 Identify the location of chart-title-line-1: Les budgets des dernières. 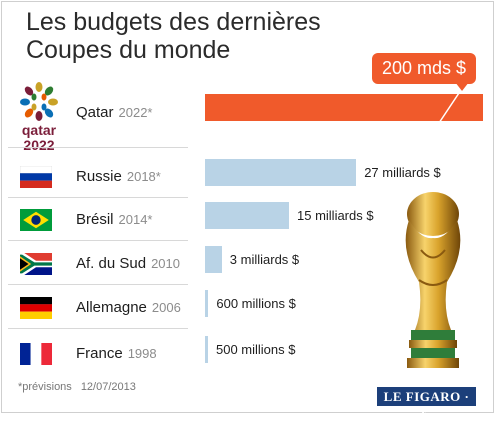
(173, 22).